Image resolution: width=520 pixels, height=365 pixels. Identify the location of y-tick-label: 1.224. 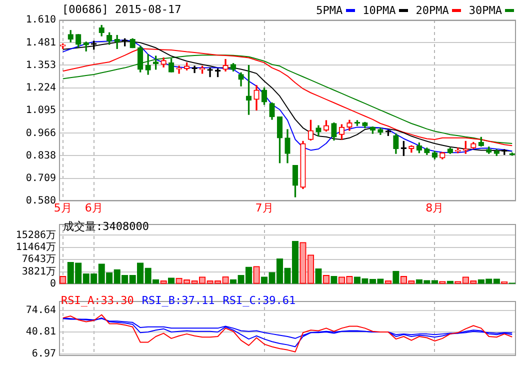
(41, 88).